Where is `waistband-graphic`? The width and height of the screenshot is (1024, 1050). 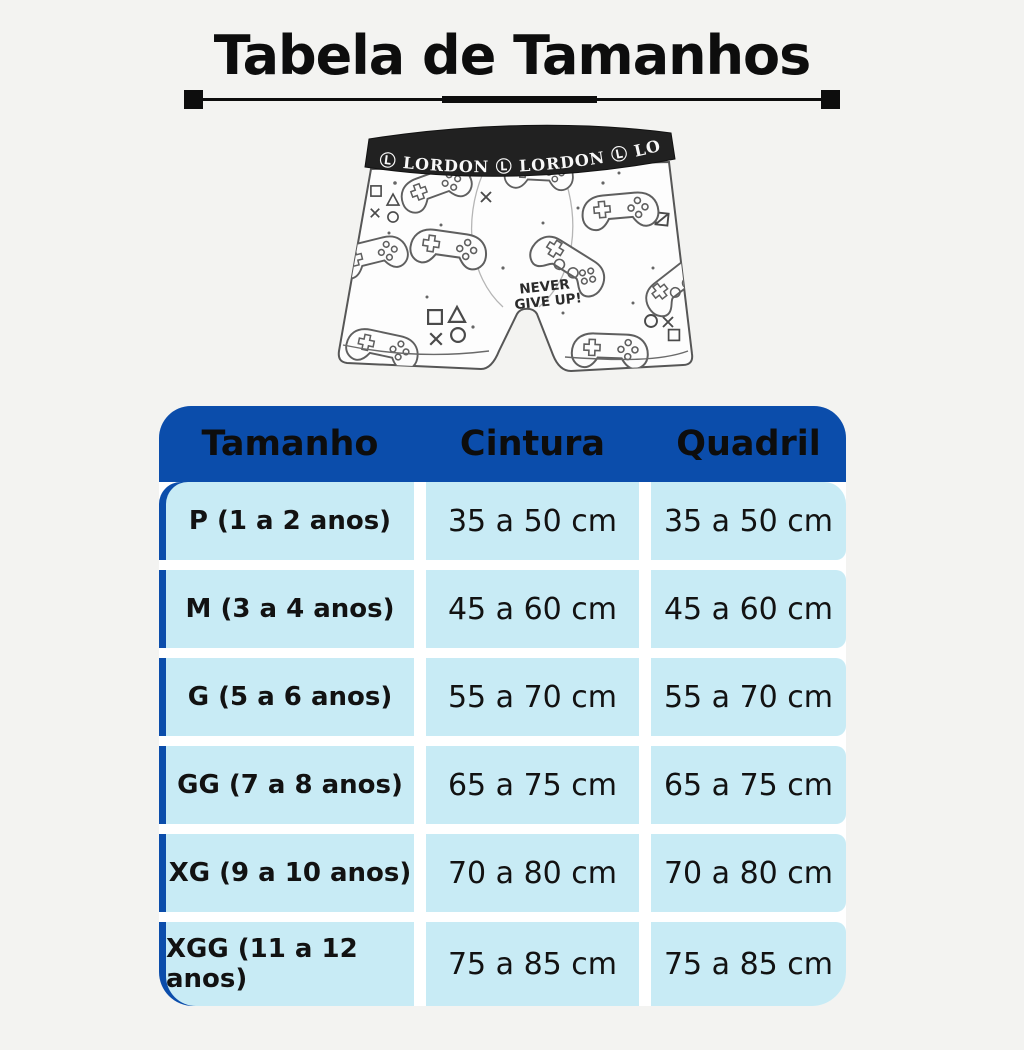
waistband-graphic is located at coordinates (520, 151).